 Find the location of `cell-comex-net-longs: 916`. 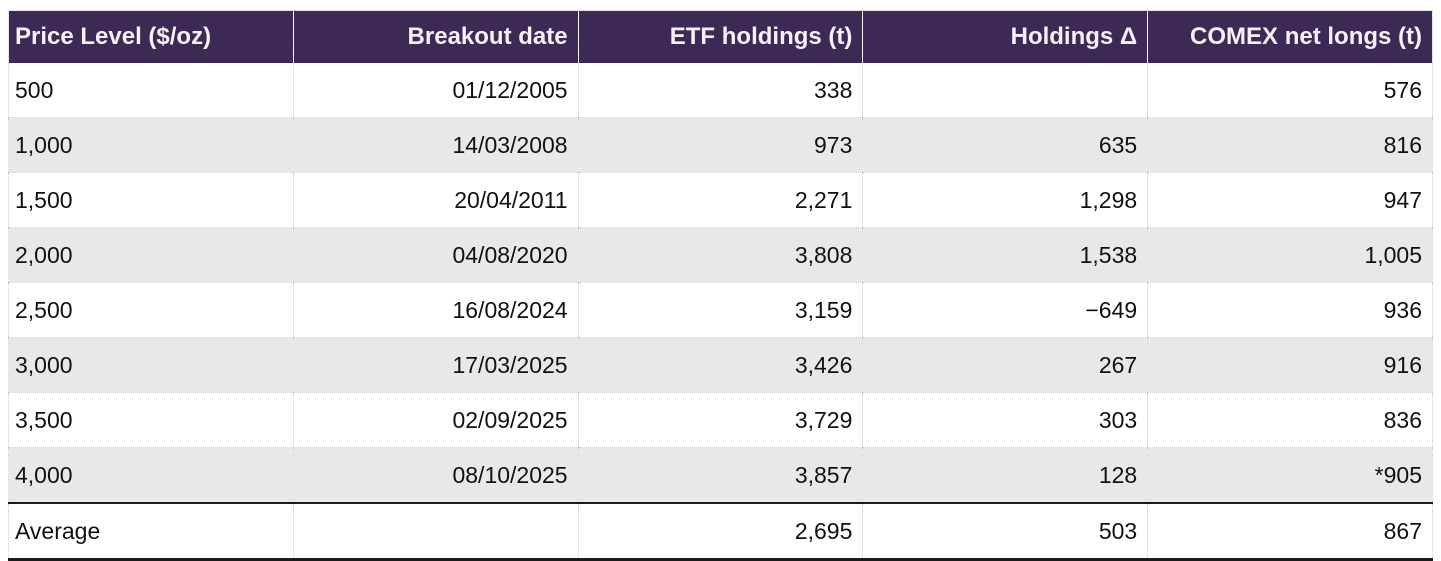

cell-comex-net-longs: 916 is located at coordinates (1290, 365).